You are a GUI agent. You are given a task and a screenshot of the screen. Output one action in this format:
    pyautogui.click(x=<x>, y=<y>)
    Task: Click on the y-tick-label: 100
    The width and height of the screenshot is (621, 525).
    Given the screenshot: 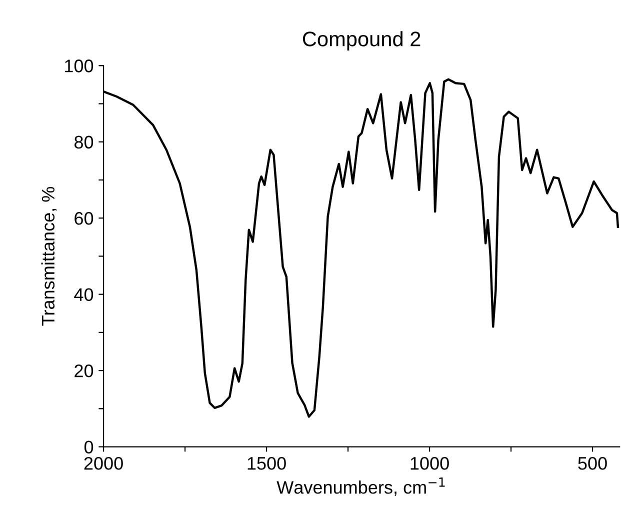 What is the action you would take?
    pyautogui.click(x=79, y=66)
    